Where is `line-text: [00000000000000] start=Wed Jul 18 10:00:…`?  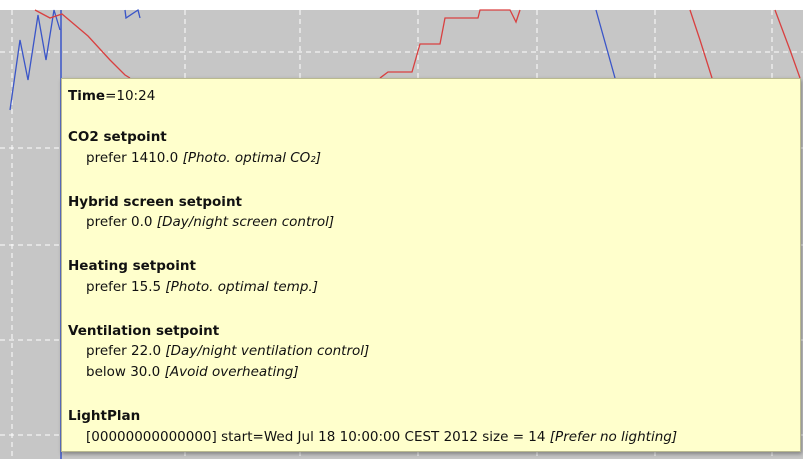
line-text: [00000000000000] start=Wed Jul 18 10:00:… is located at coordinates (316, 436).